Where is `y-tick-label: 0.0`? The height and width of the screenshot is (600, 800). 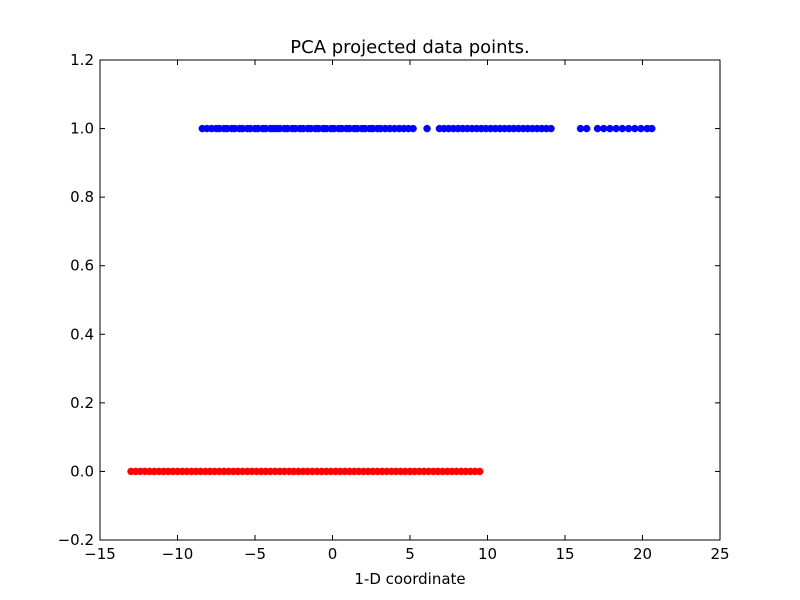
y-tick-label: 0.0 is located at coordinates (82, 471).